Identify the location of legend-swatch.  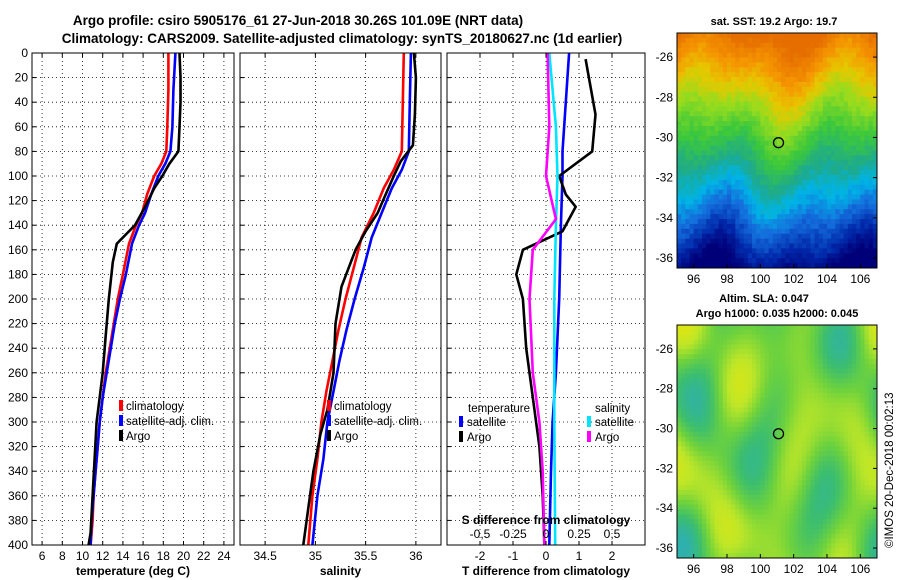
(329, 420).